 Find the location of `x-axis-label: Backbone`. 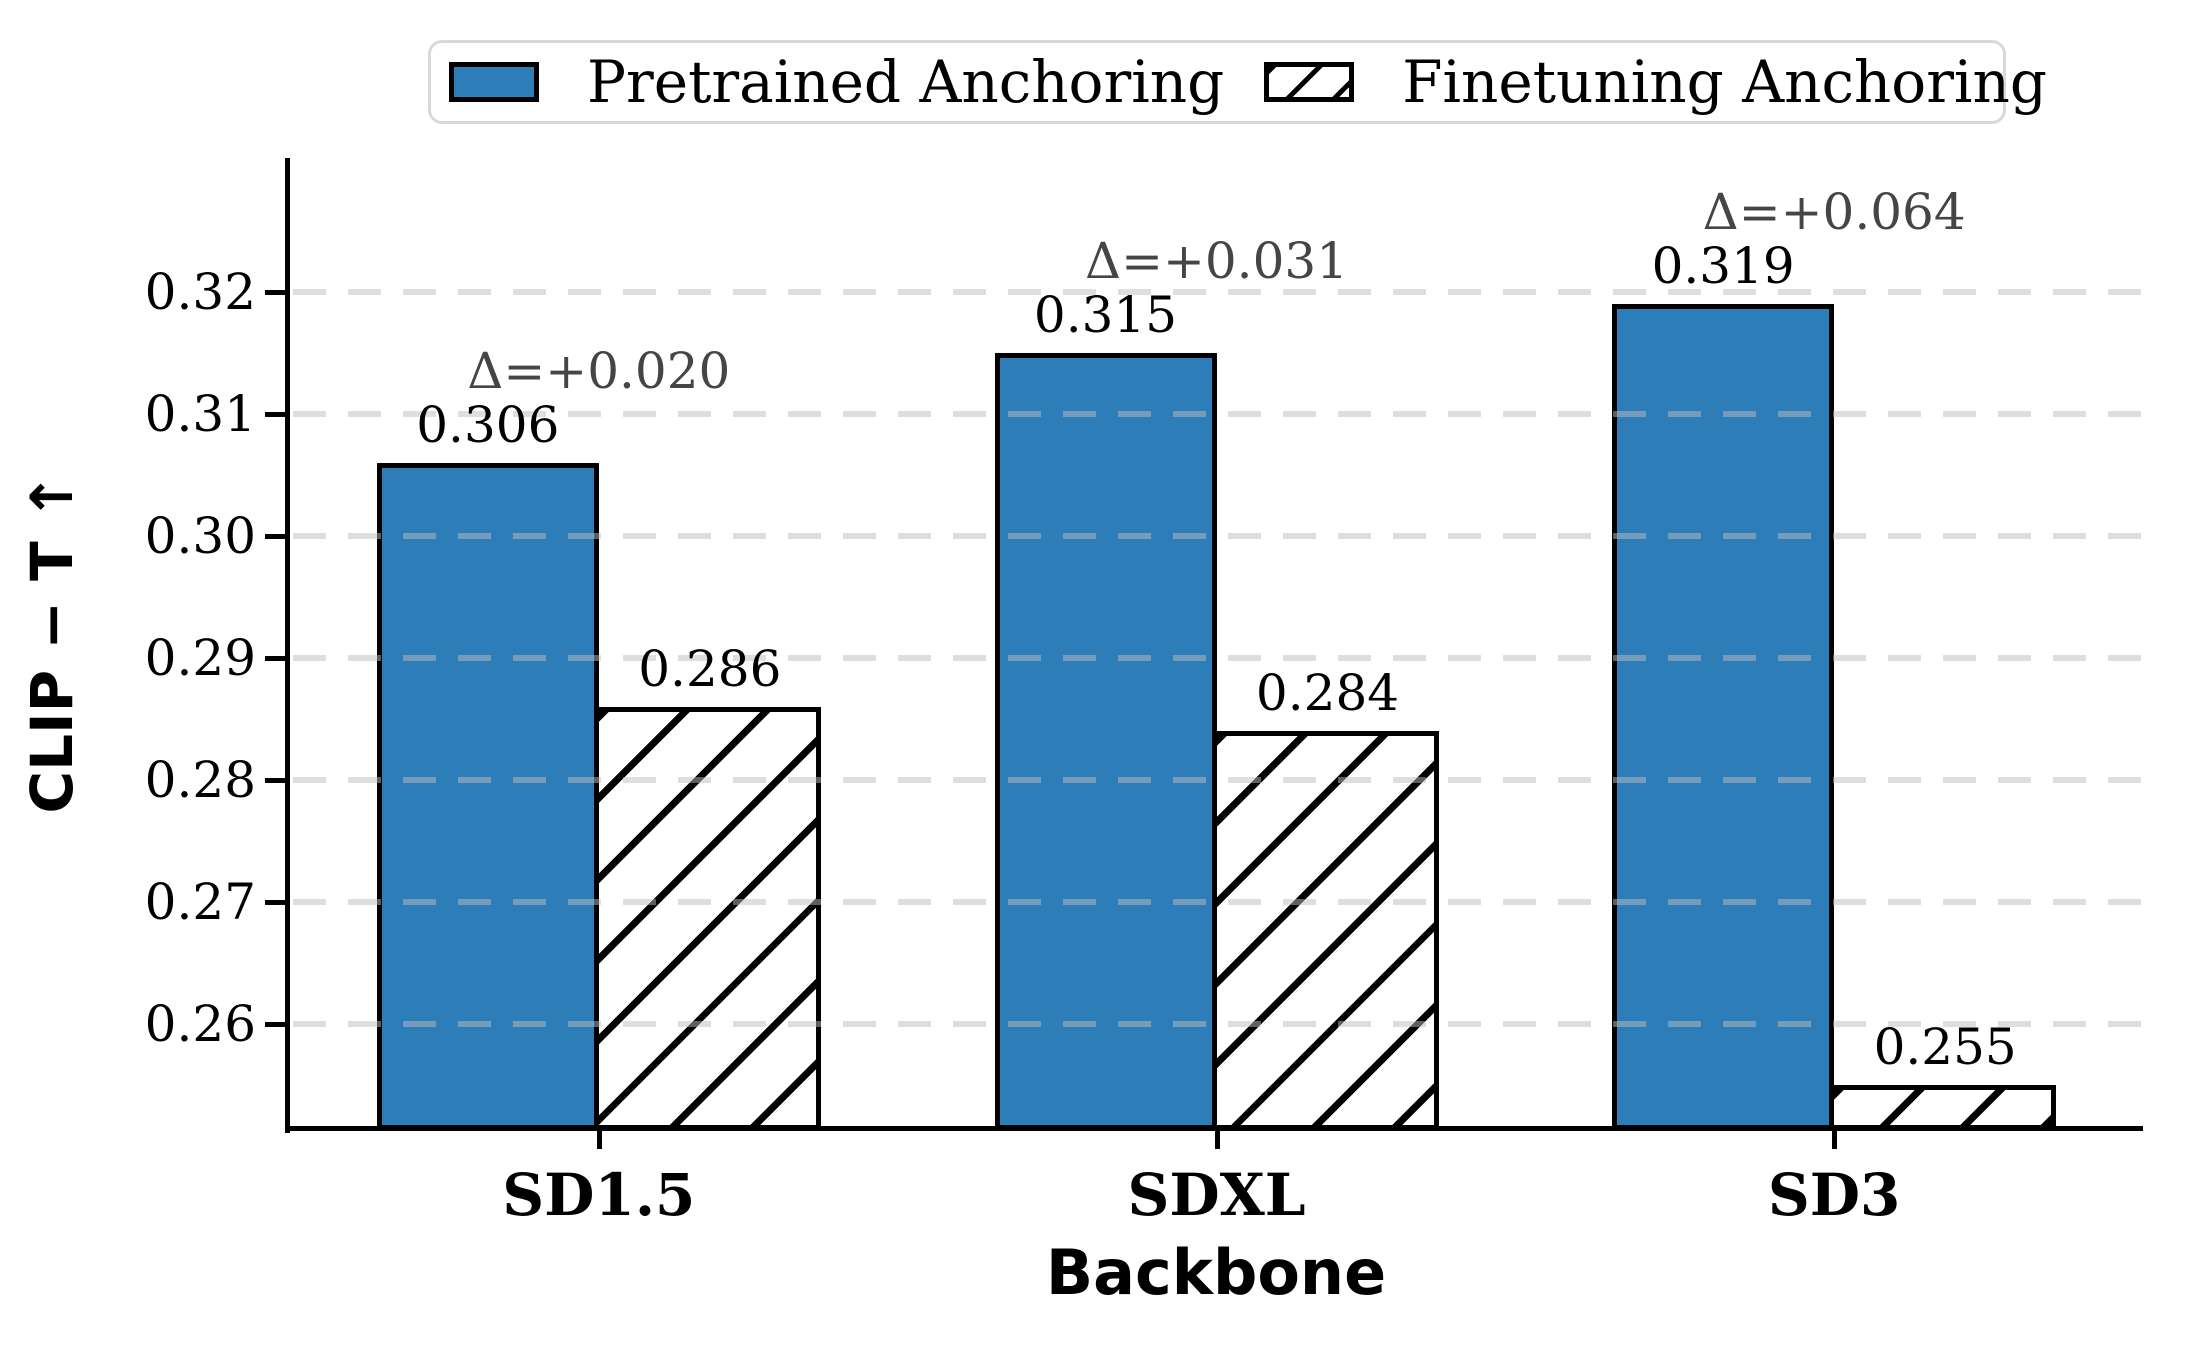

x-axis-label: Backbone is located at coordinates (1216, 1272).